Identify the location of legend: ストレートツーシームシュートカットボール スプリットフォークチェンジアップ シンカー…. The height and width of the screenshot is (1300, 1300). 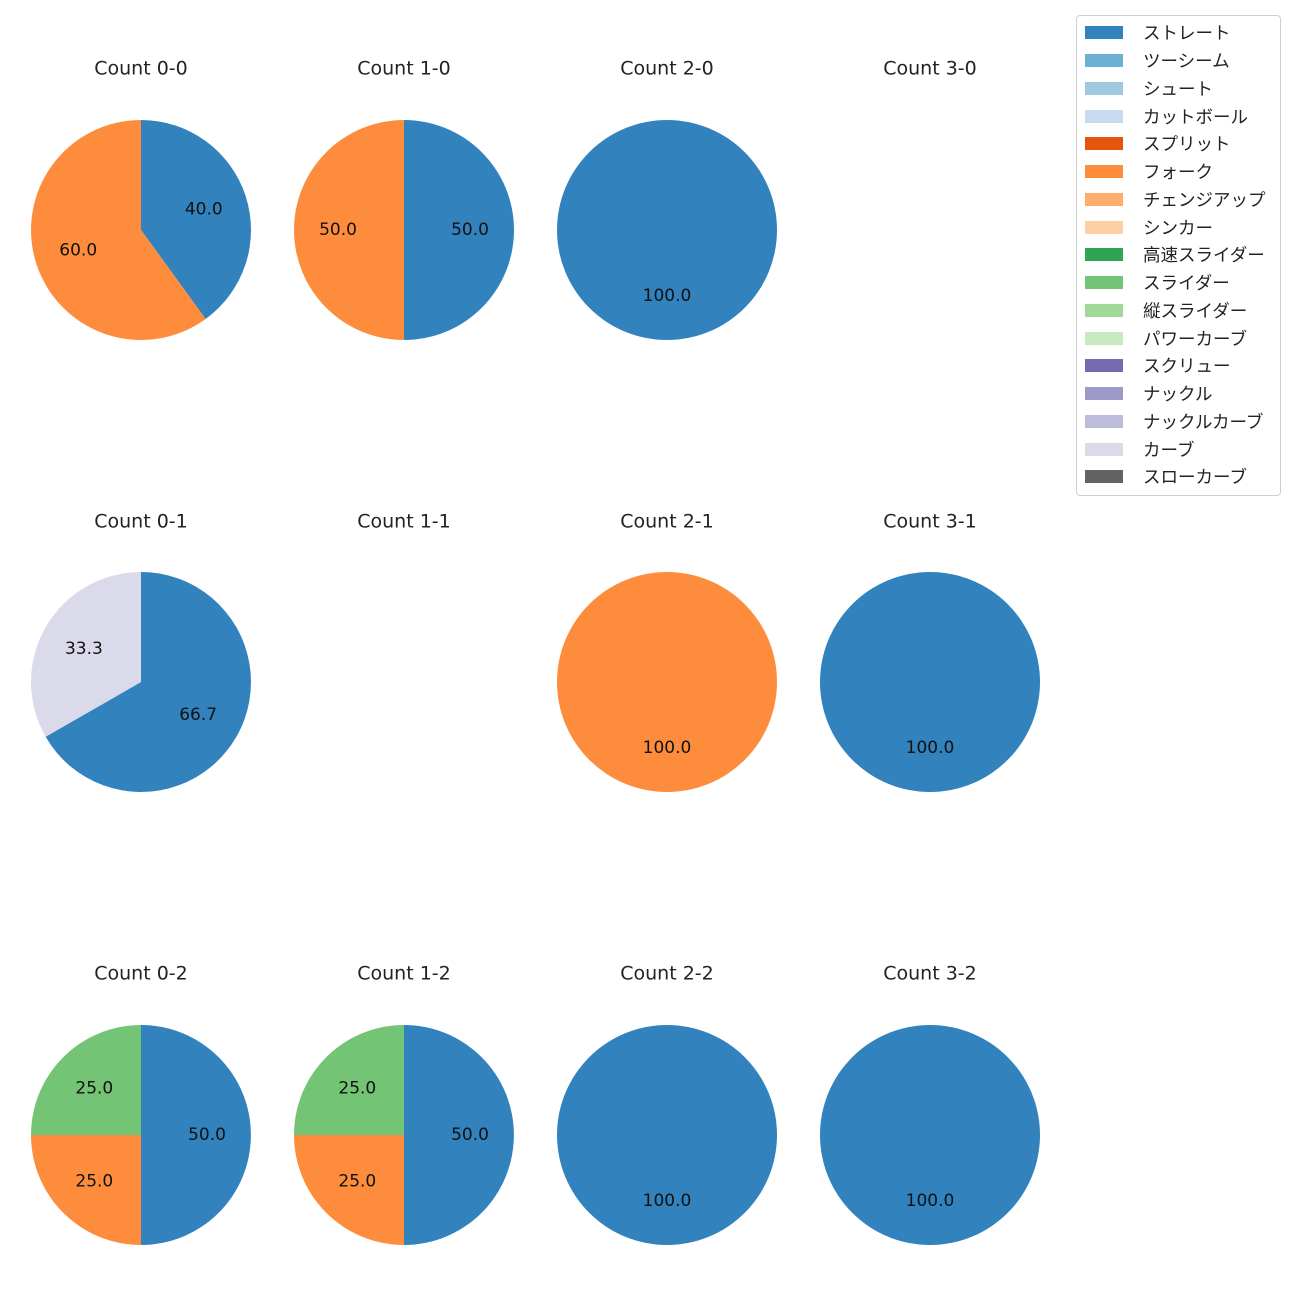
(1178, 255).